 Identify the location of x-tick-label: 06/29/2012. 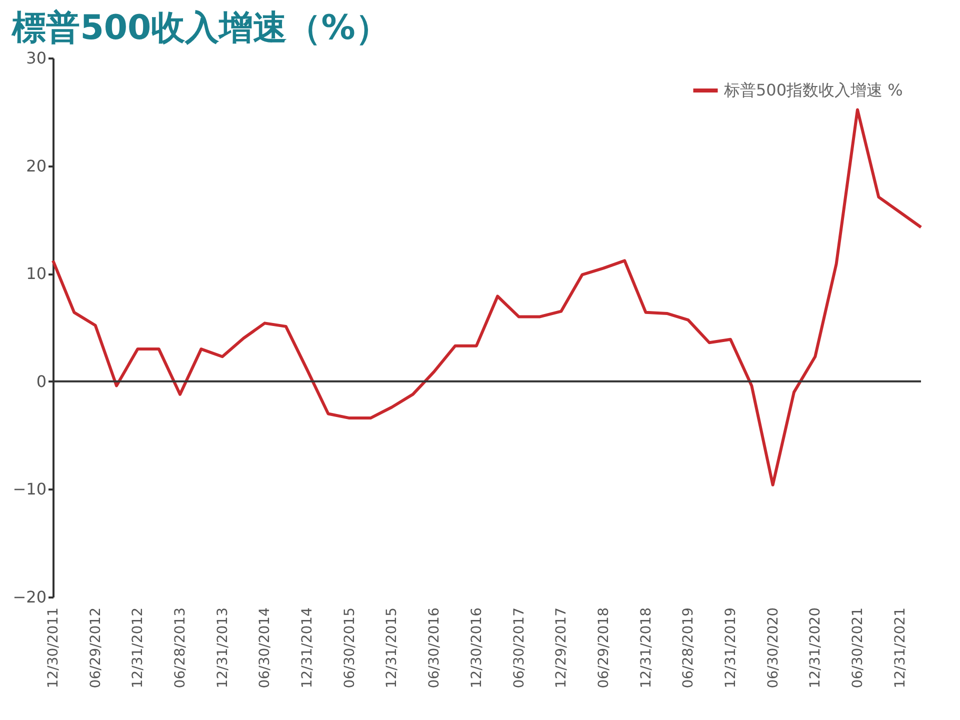
(96, 648).